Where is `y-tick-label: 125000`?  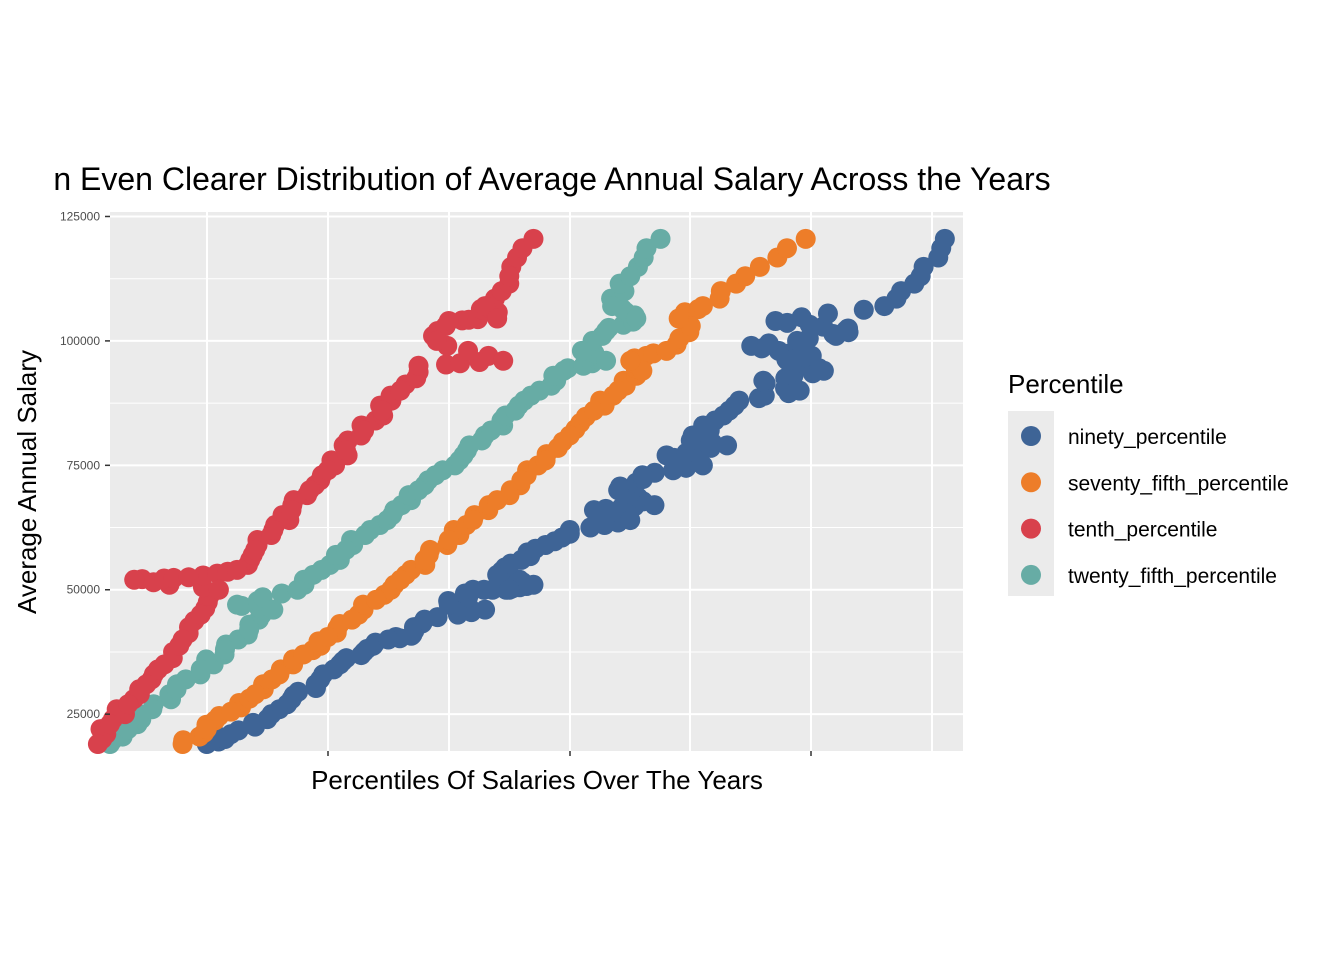
y-tick-label: 125000 is located at coordinates (80, 216).